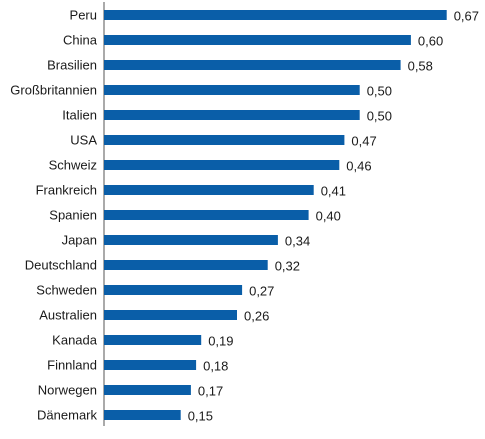  I want to click on category-label-9: Japan, so click(79, 240).